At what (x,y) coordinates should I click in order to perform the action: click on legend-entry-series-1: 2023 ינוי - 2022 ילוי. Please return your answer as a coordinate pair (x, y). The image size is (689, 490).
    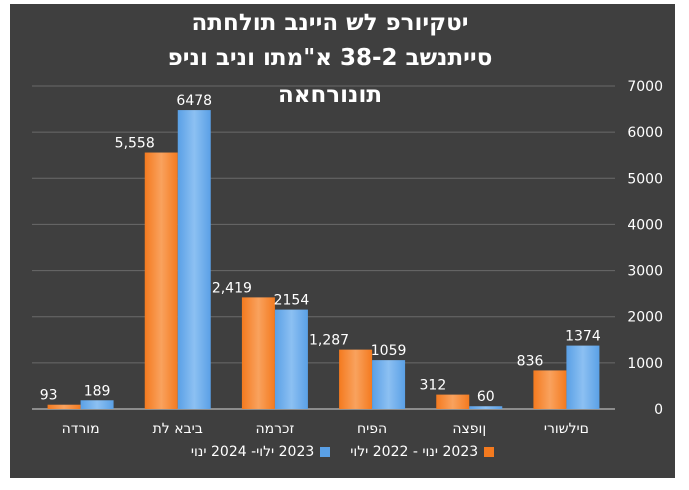
    Looking at the image, I should click on (422, 452).